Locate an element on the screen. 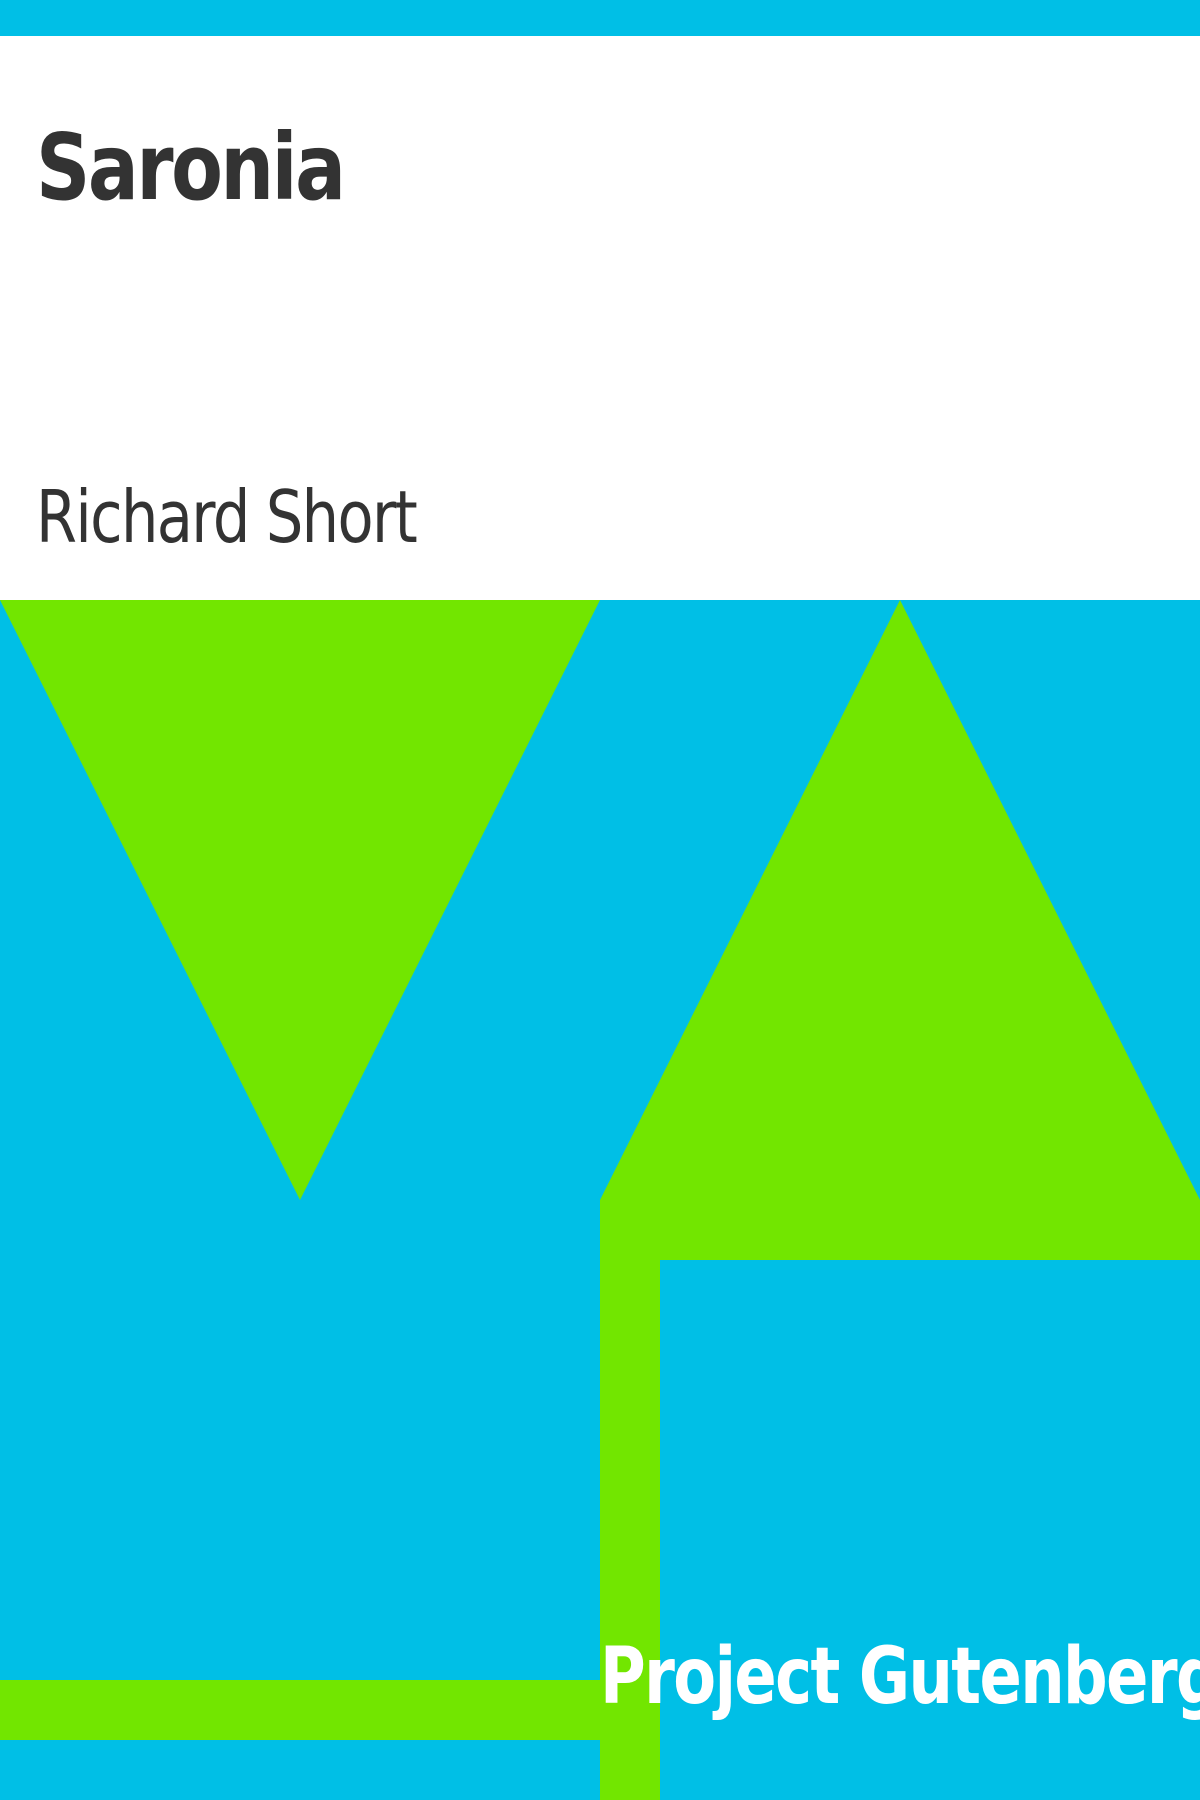  art-bottom-band is located at coordinates (300, 1710).